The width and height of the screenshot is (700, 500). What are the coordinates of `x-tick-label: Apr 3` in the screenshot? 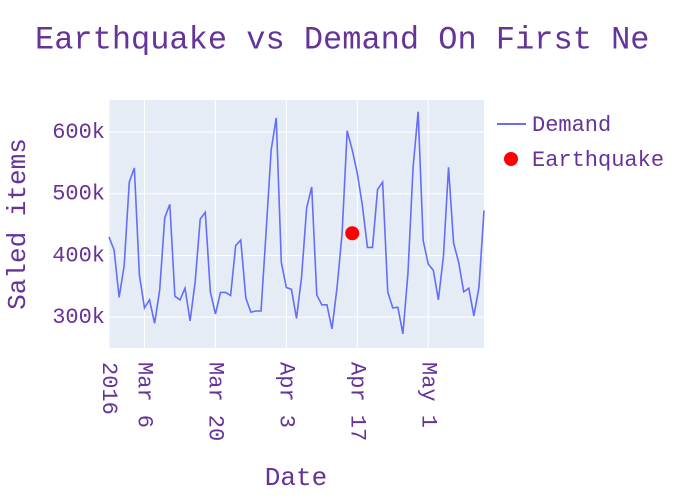 It's located at (286, 395).